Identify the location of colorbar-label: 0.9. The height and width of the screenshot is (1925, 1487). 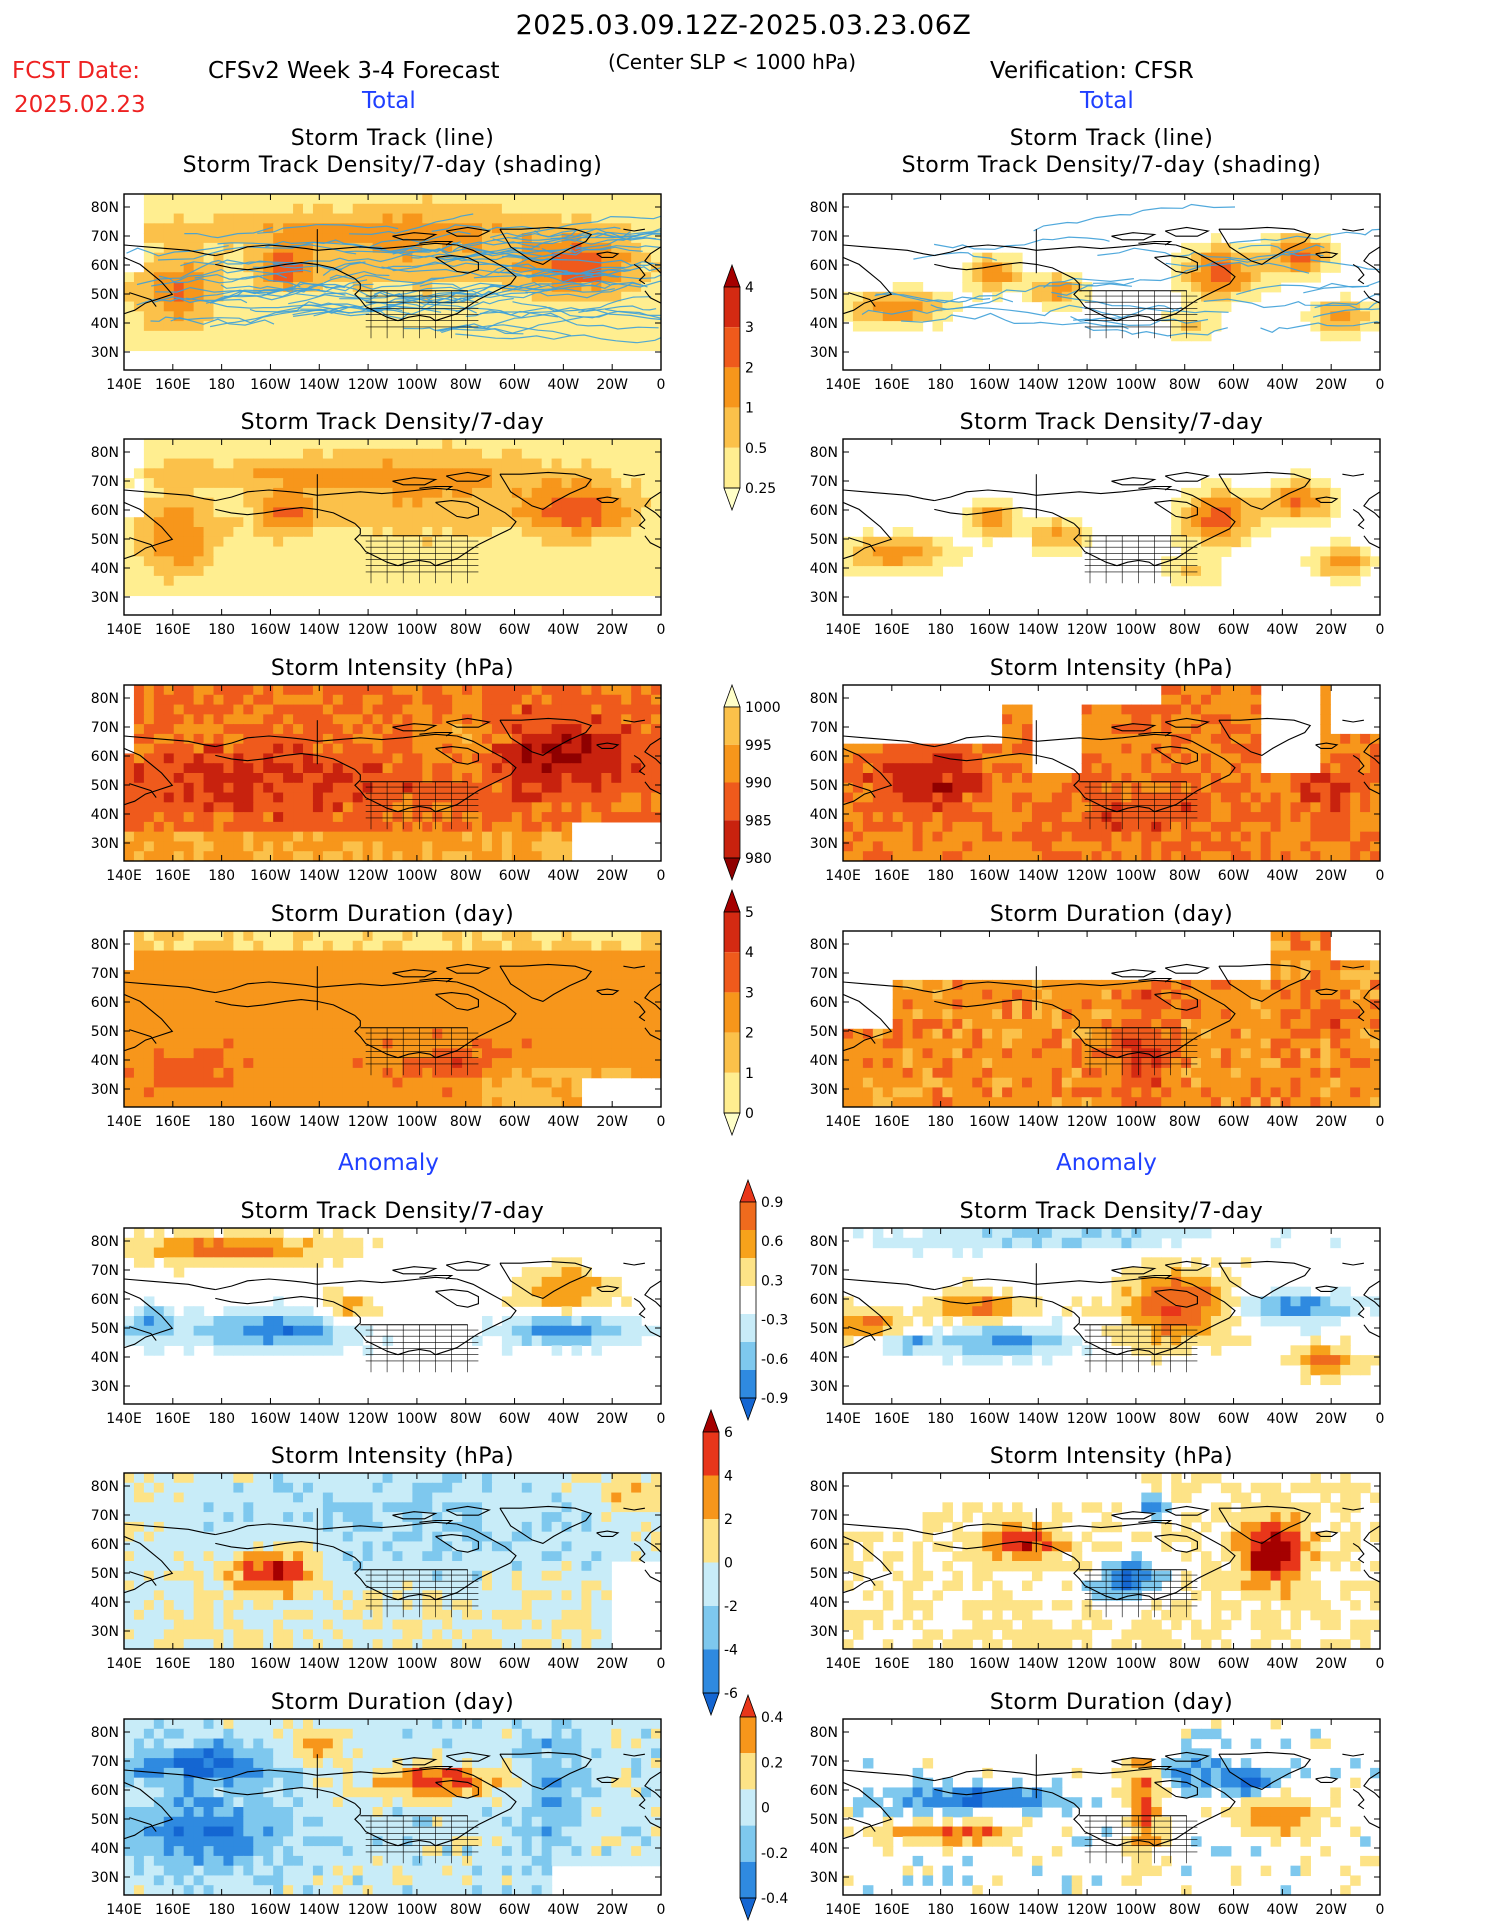
(772, 1203).